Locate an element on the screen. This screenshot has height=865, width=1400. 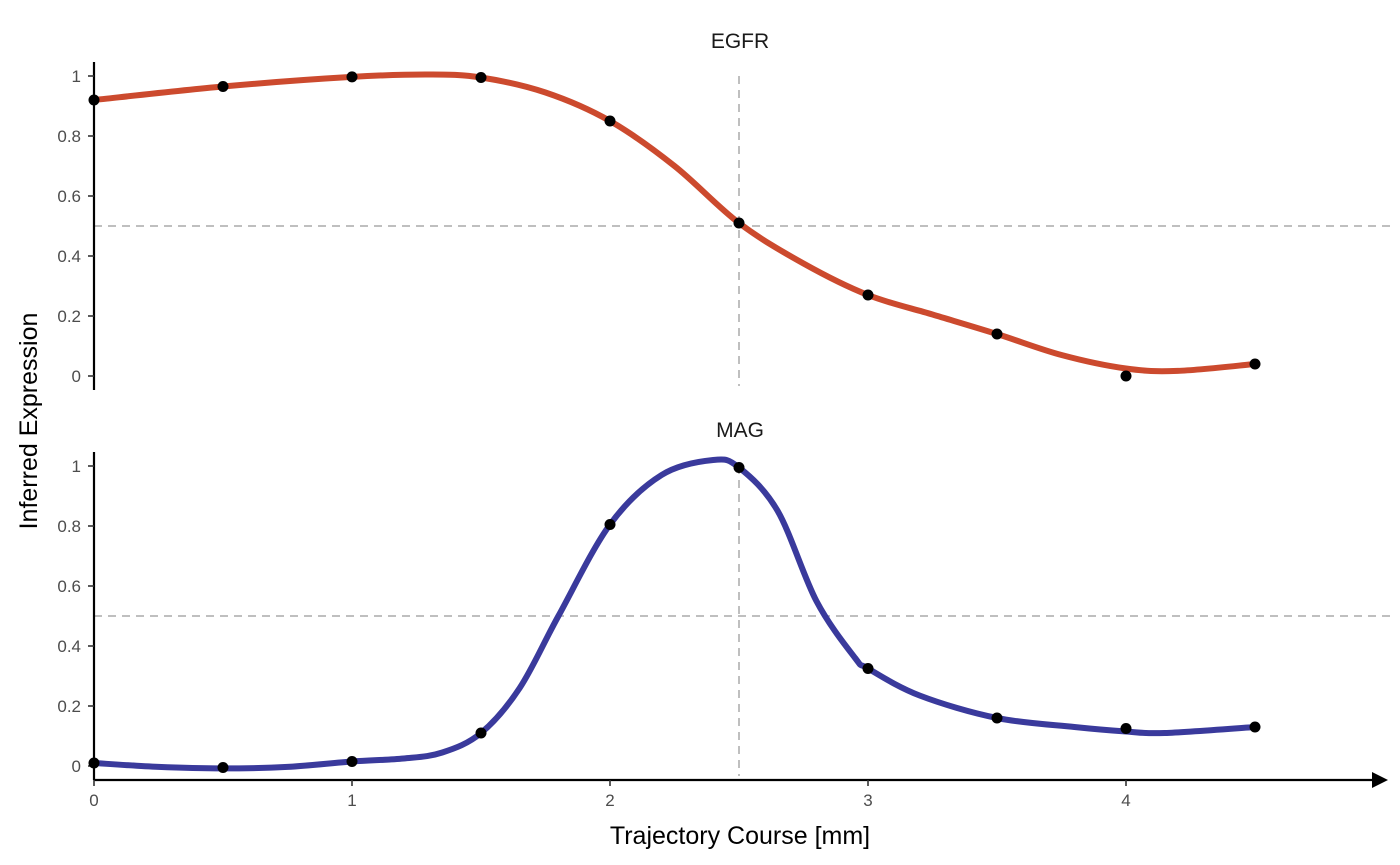
x-tick-label: 3 is located at coordinates (867, 800).